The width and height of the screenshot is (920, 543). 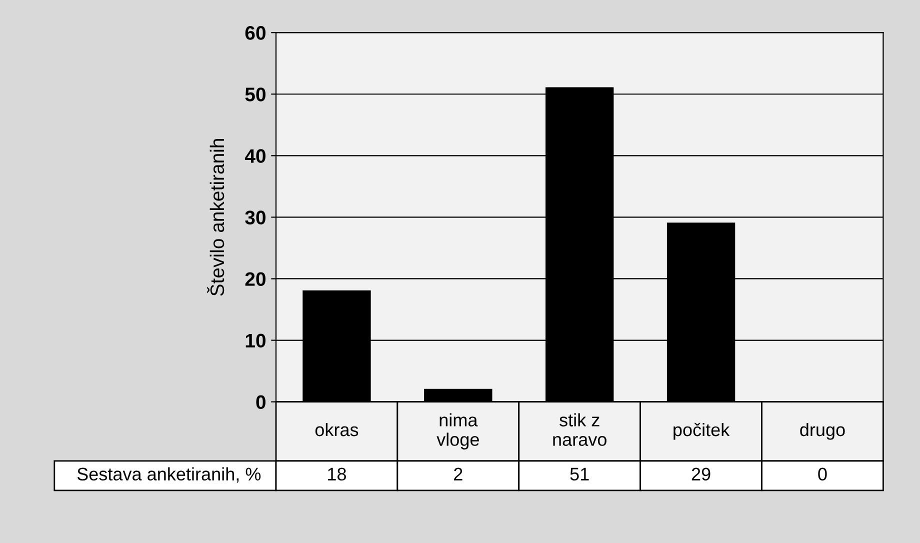 I want to click on x-tick-label: drugo, so click(x=822, y=431).